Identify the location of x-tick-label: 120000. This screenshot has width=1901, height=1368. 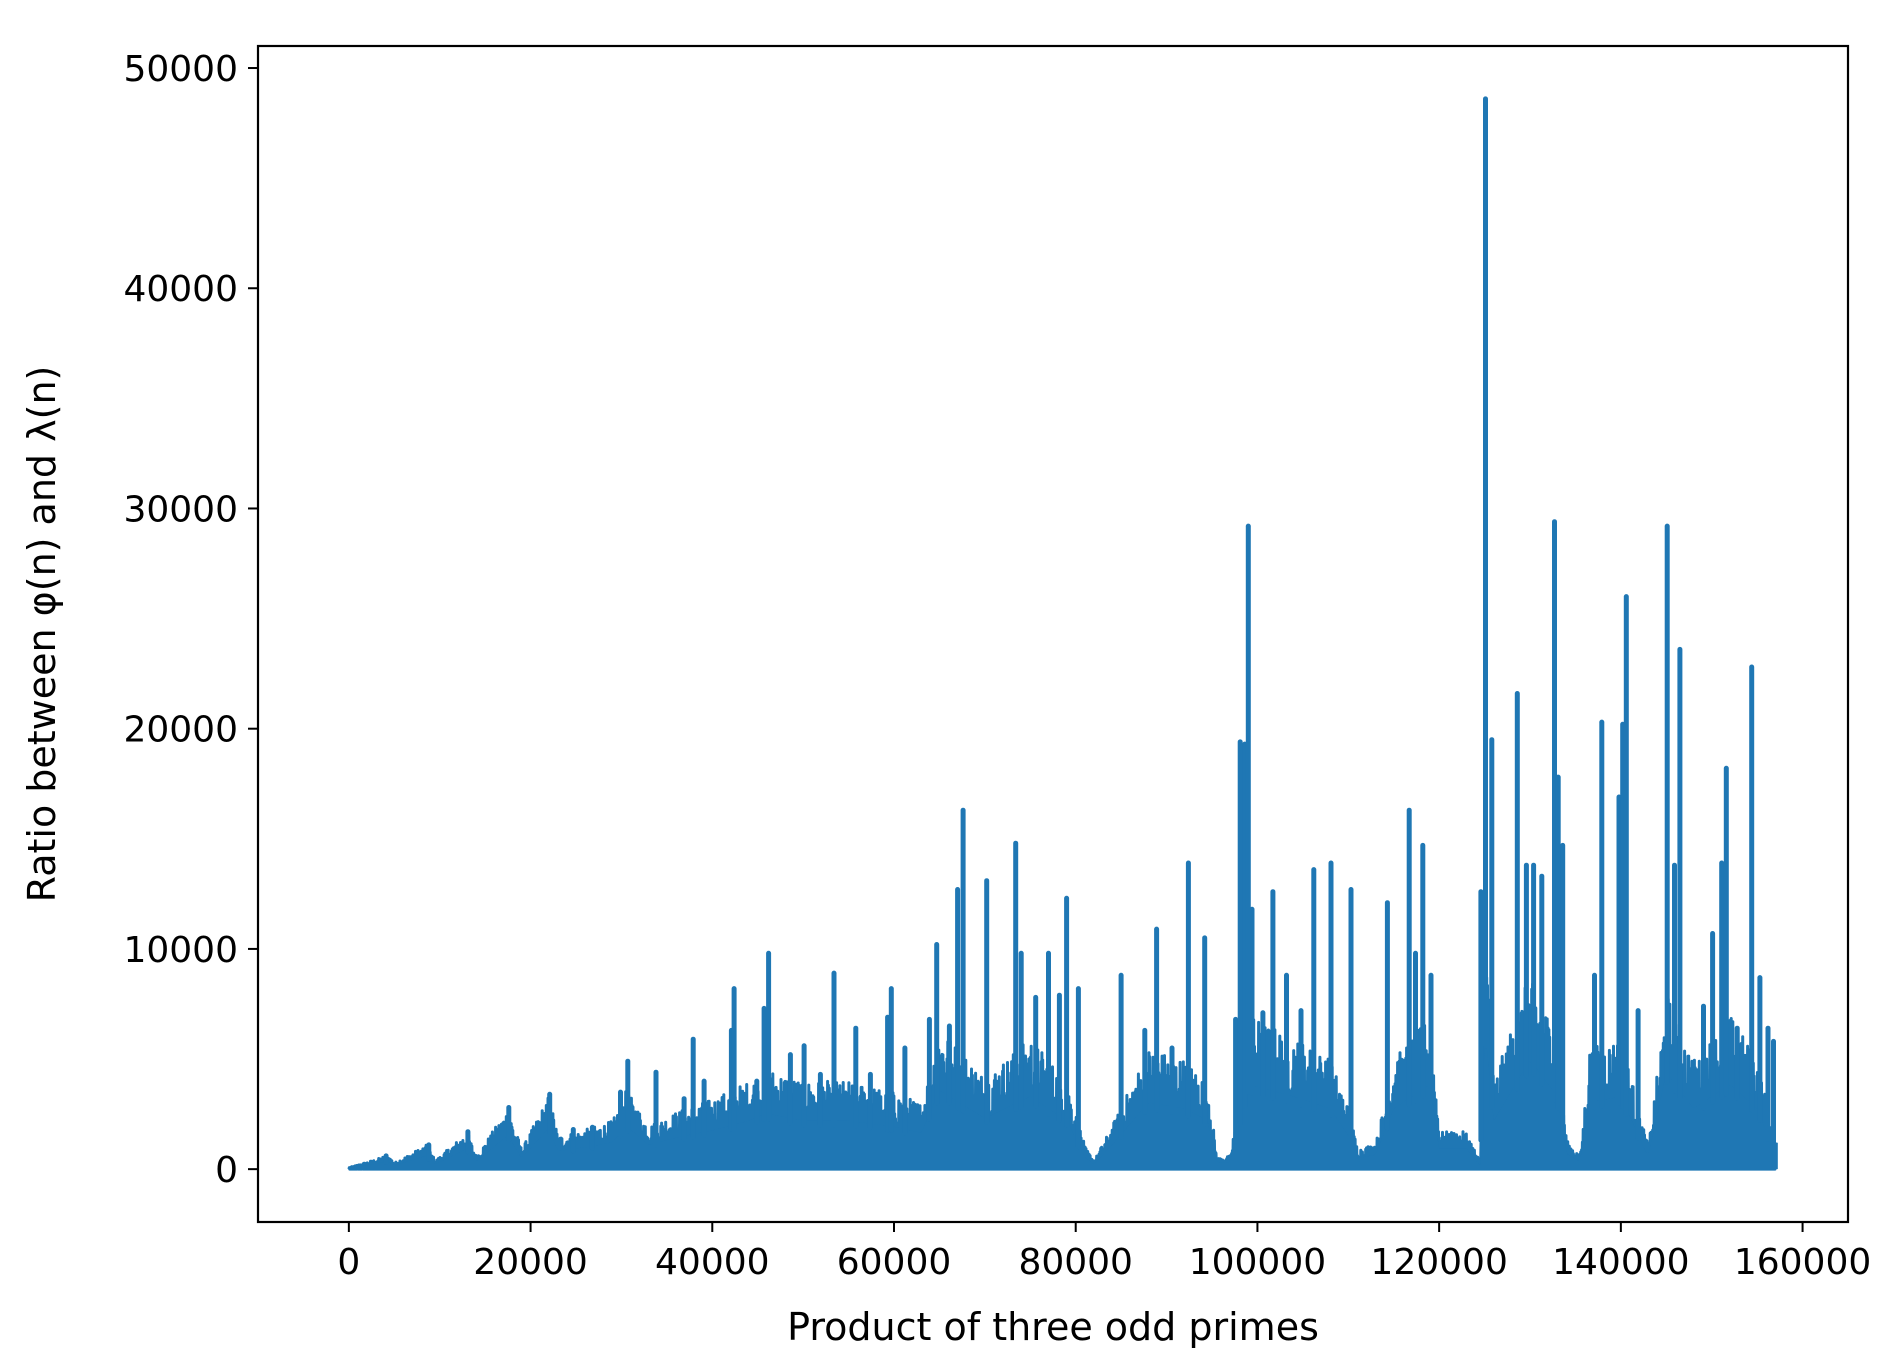
(1438, 1262).